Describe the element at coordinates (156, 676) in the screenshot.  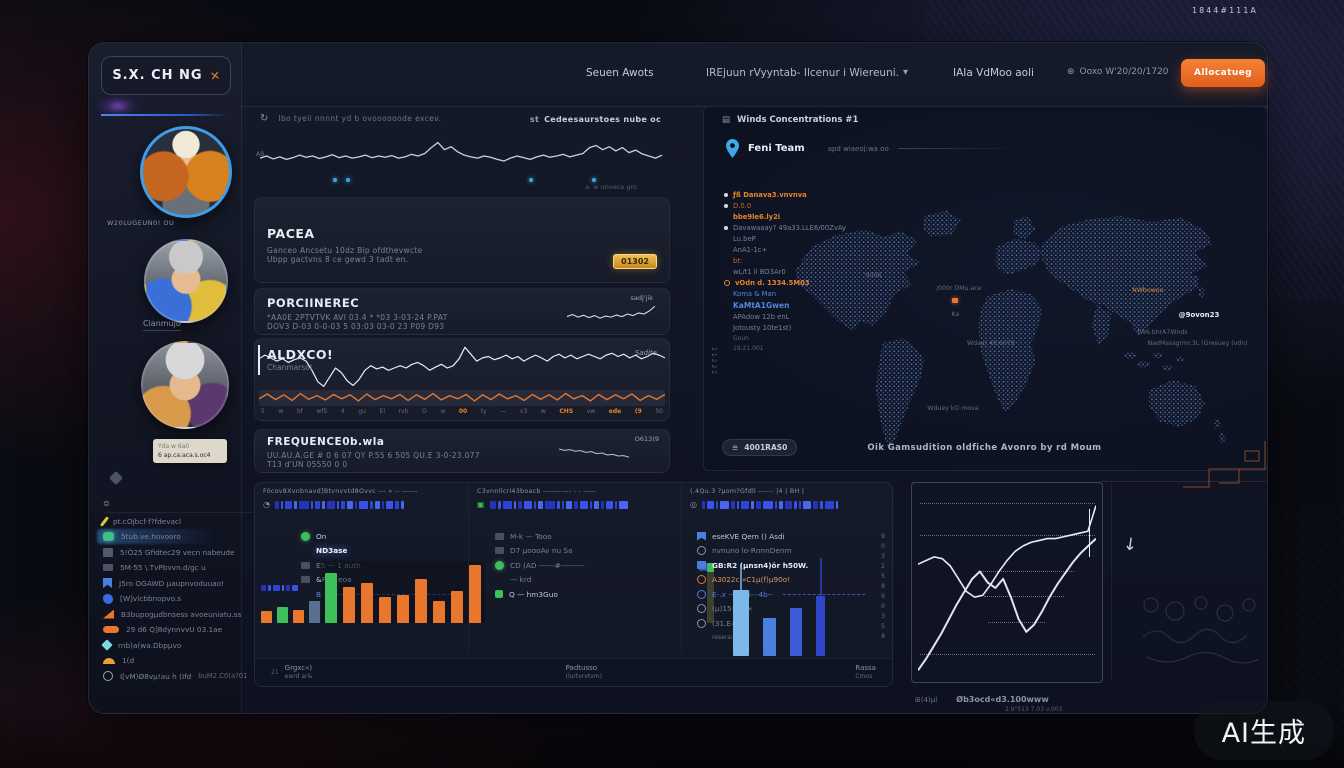
I see `menu-item-label: I[vM)Ø8vµ!au h (Ifd` at that location.